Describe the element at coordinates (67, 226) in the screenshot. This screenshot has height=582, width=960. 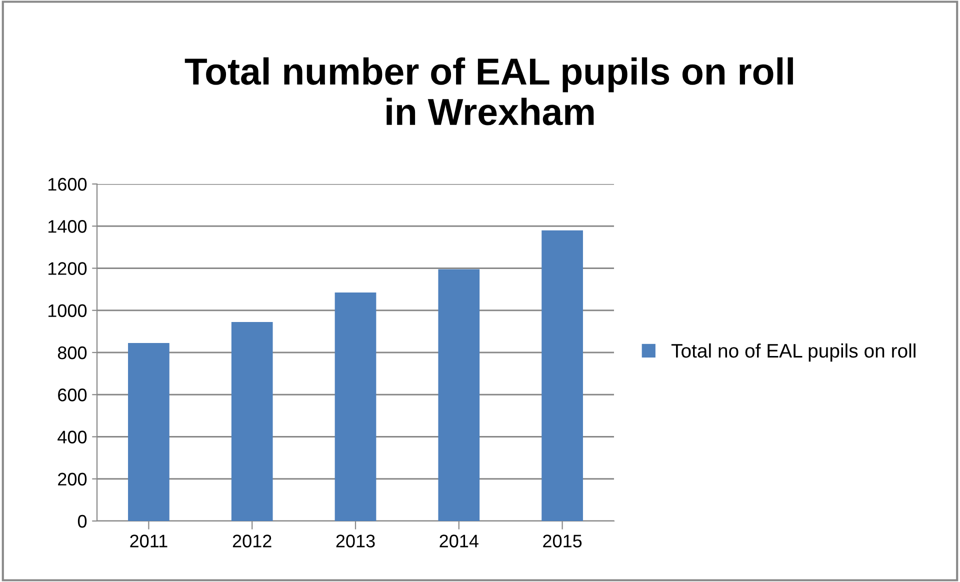
I see `y-tick-label: 1400` at that location.